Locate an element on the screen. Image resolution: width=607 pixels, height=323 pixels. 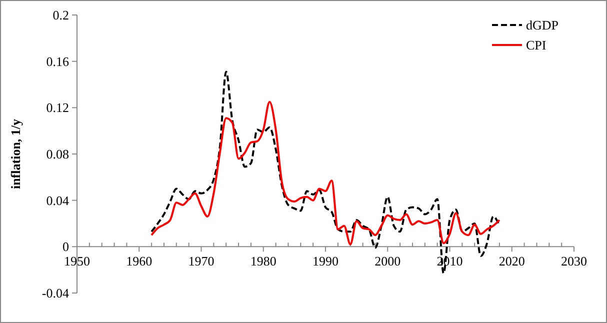
x-tick-label: 1980 is located at coordinates (263, 261).